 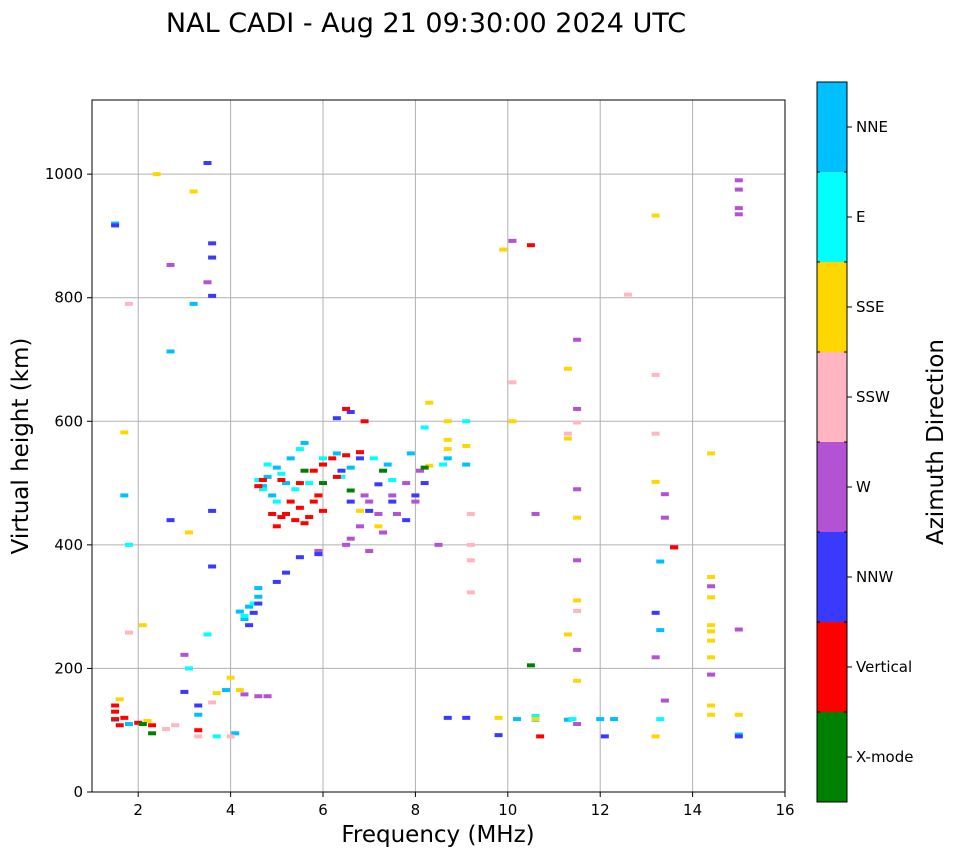 I want to click on y-tick-label: 200, so click(x=68, y=668).